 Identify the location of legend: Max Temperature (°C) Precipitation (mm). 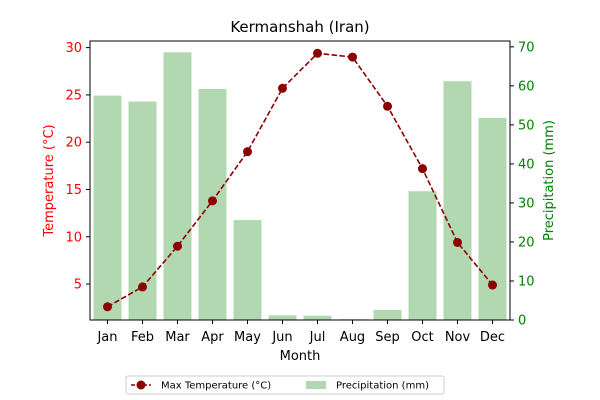
(285, 385).